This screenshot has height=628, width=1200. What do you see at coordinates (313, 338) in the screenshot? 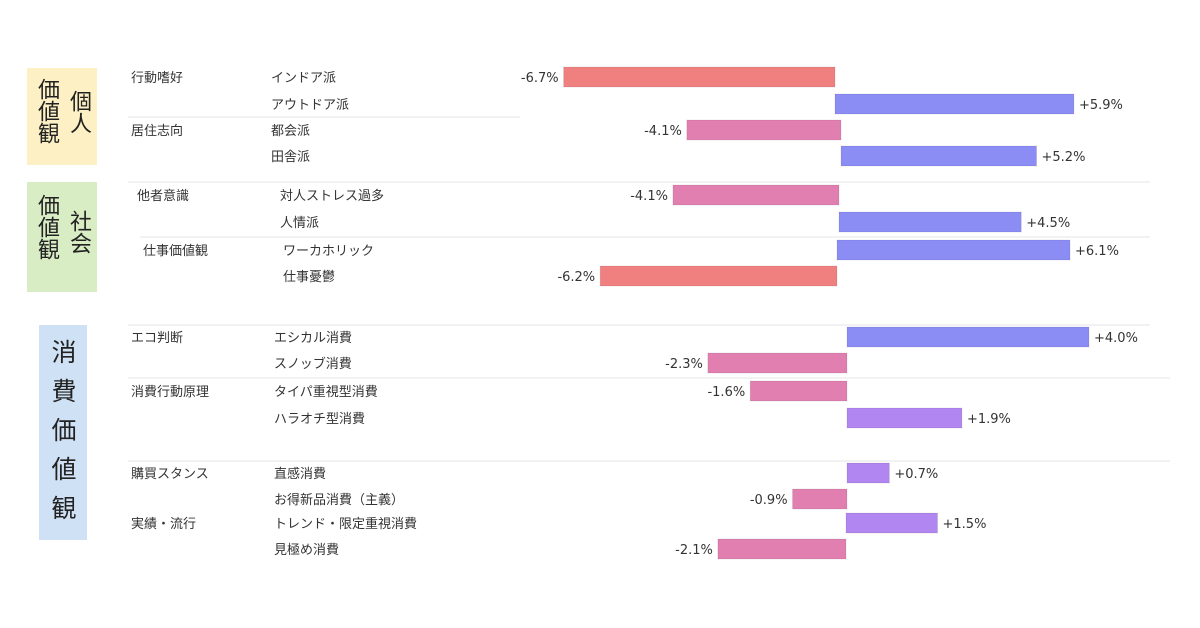
I see `item-label: エシカル消費` at bounding box center [313, 338].